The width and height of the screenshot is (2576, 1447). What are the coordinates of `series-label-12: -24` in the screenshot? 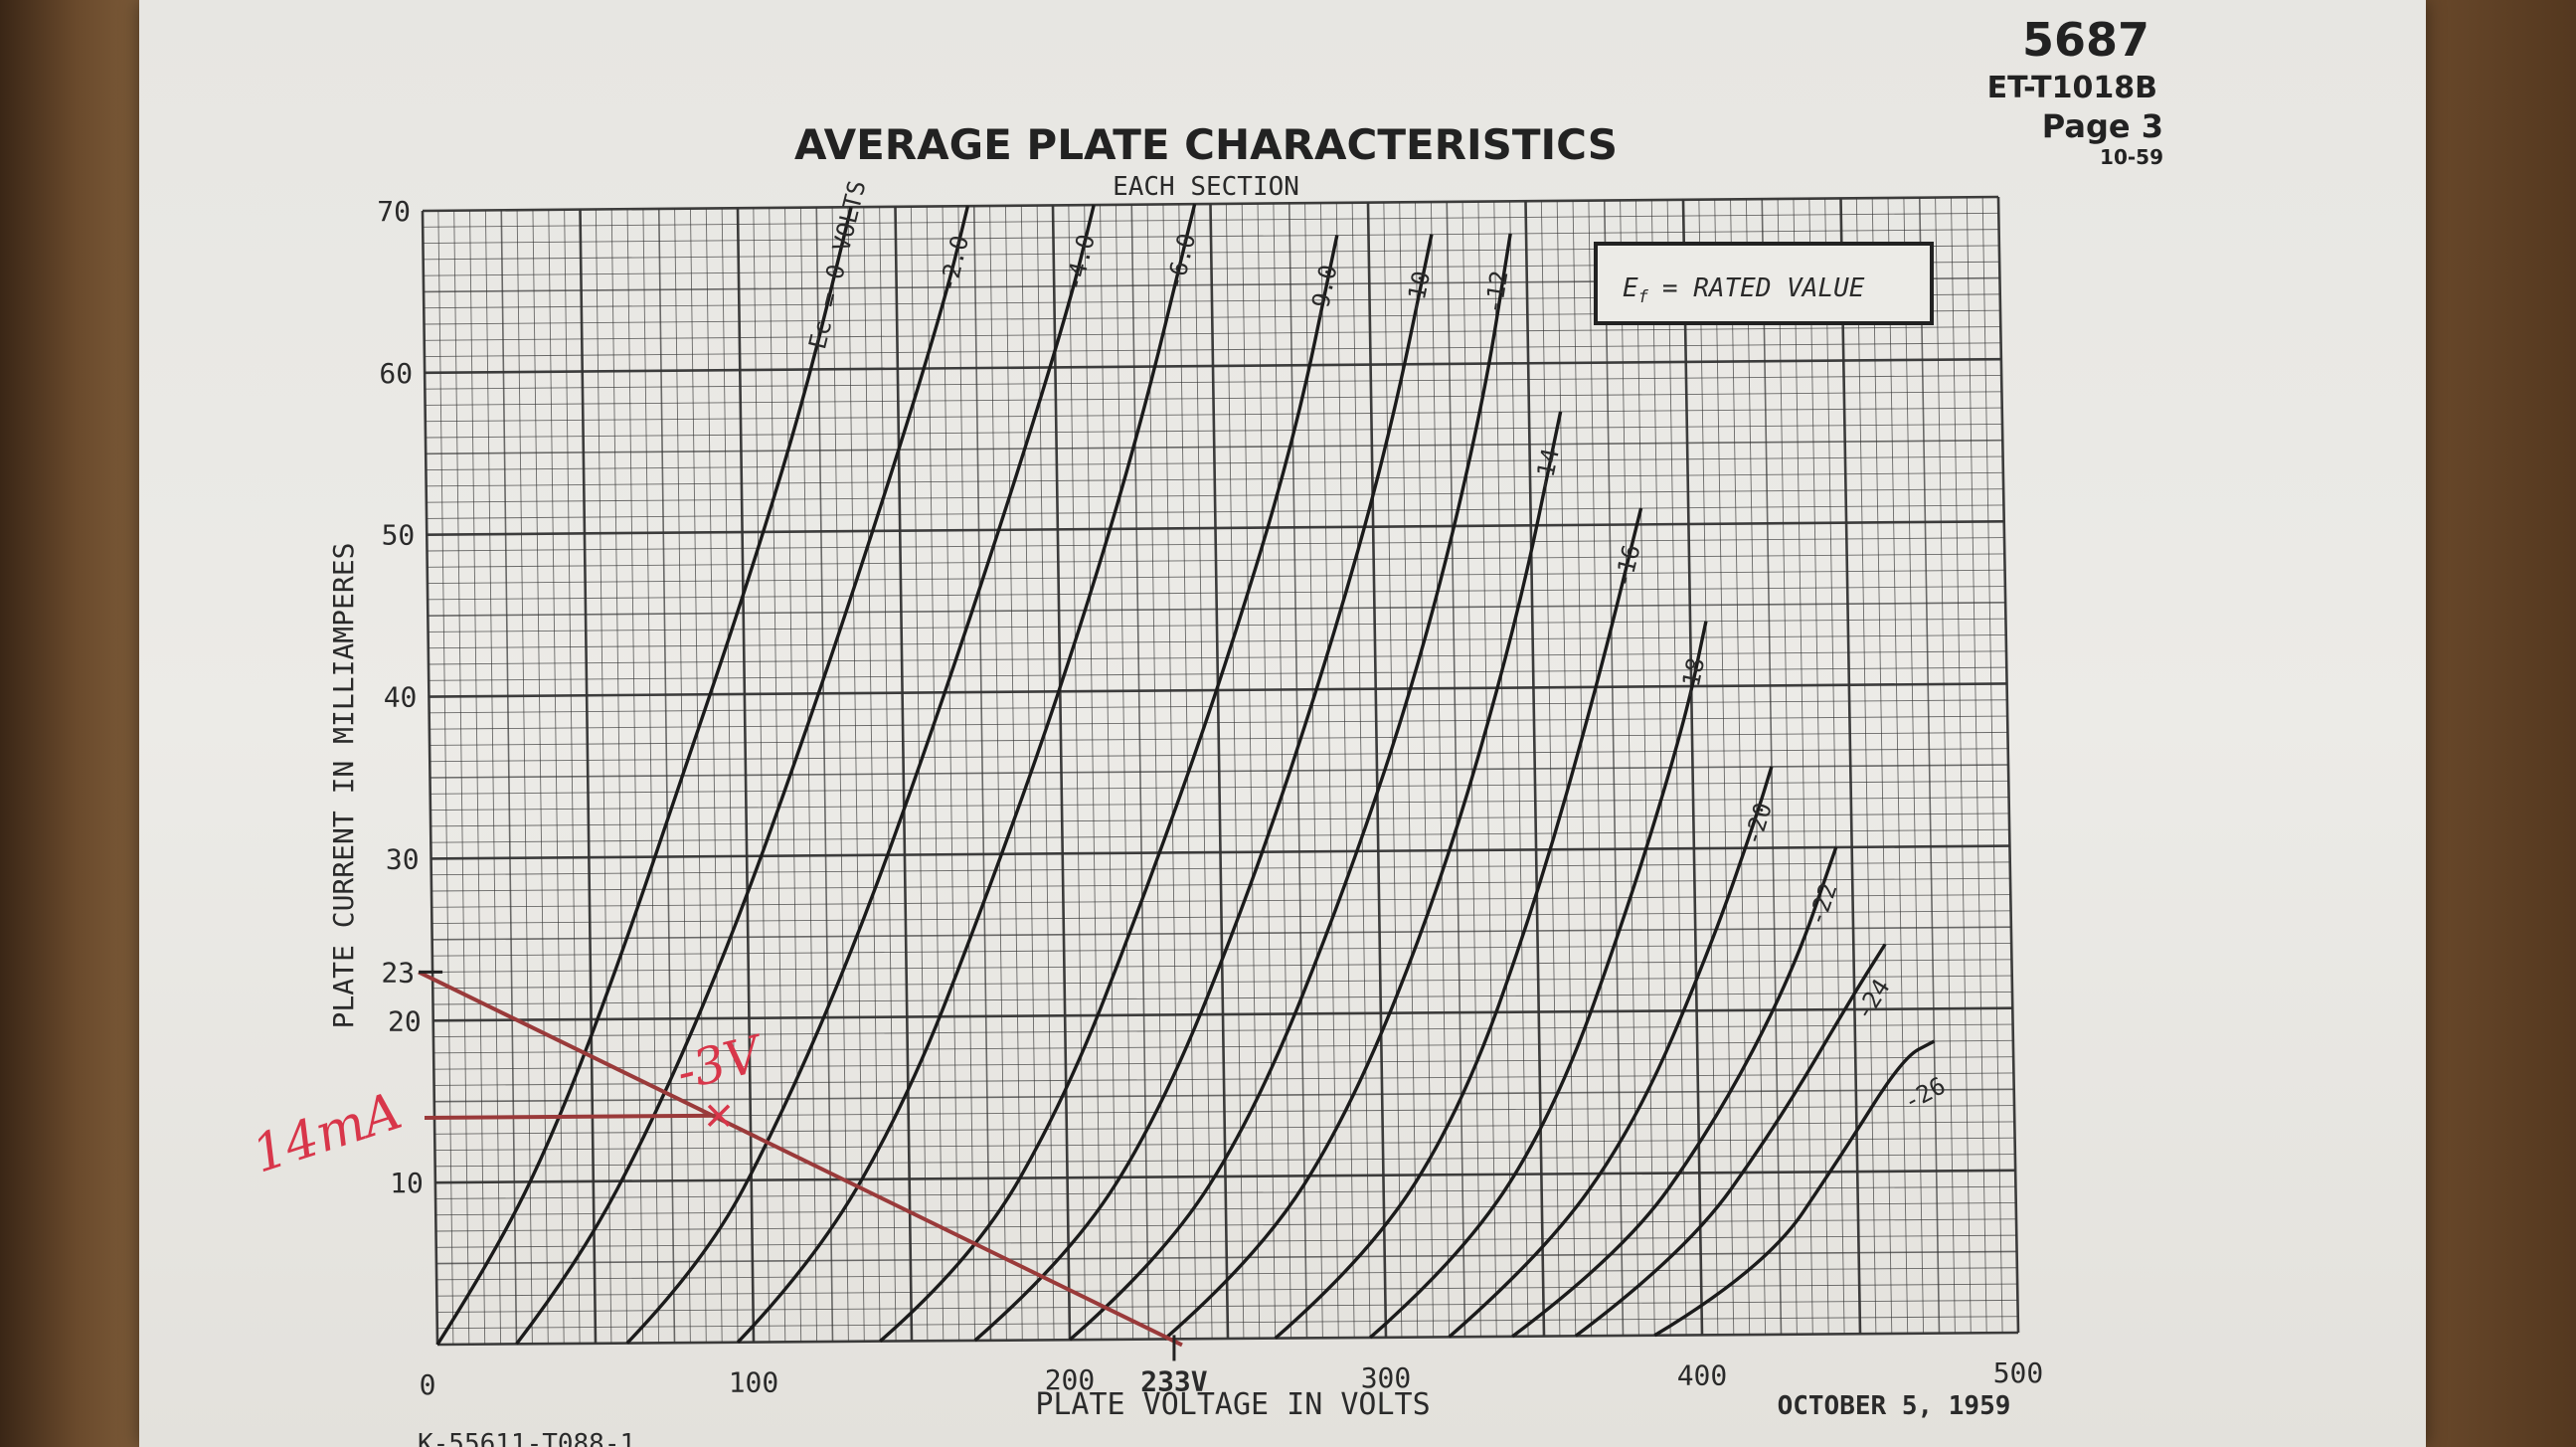 It's located at (1872, 1000).